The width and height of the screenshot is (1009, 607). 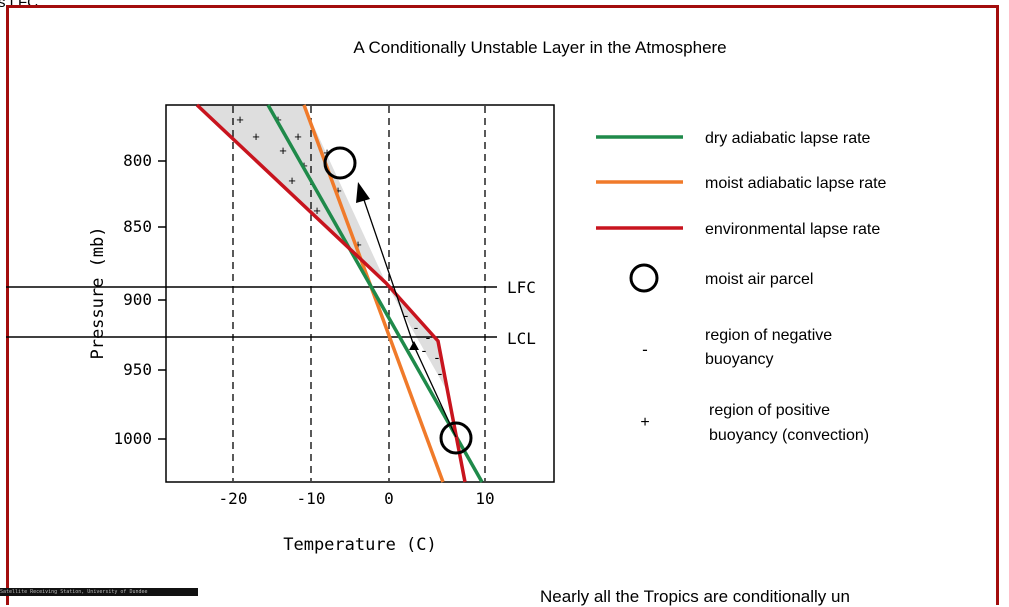 I want to click on dry-adiabat-line, so click(x=375, y=293).